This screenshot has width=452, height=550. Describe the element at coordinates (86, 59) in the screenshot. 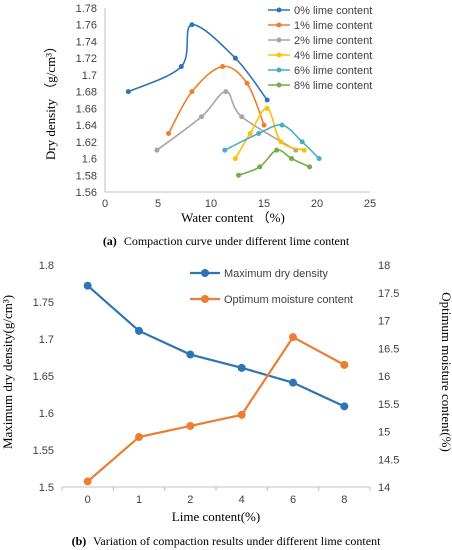

I see `panel-a-y-tick-label: 1.72` at that location.